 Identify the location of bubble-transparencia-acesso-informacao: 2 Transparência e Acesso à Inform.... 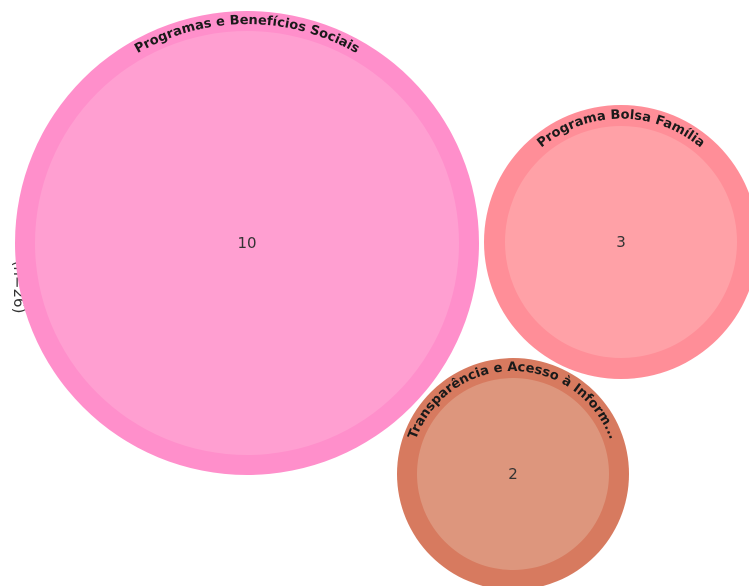
(513, 472).